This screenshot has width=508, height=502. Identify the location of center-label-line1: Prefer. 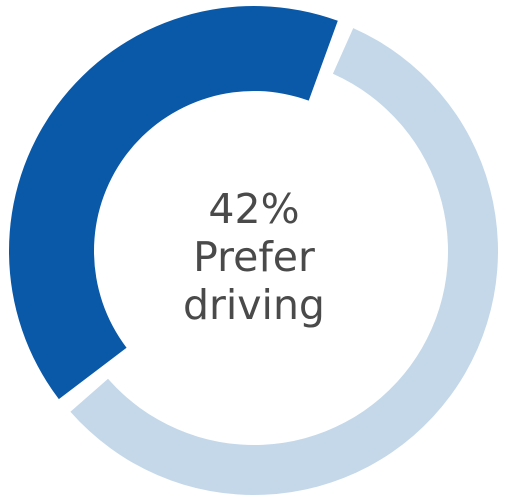
(254, 257).